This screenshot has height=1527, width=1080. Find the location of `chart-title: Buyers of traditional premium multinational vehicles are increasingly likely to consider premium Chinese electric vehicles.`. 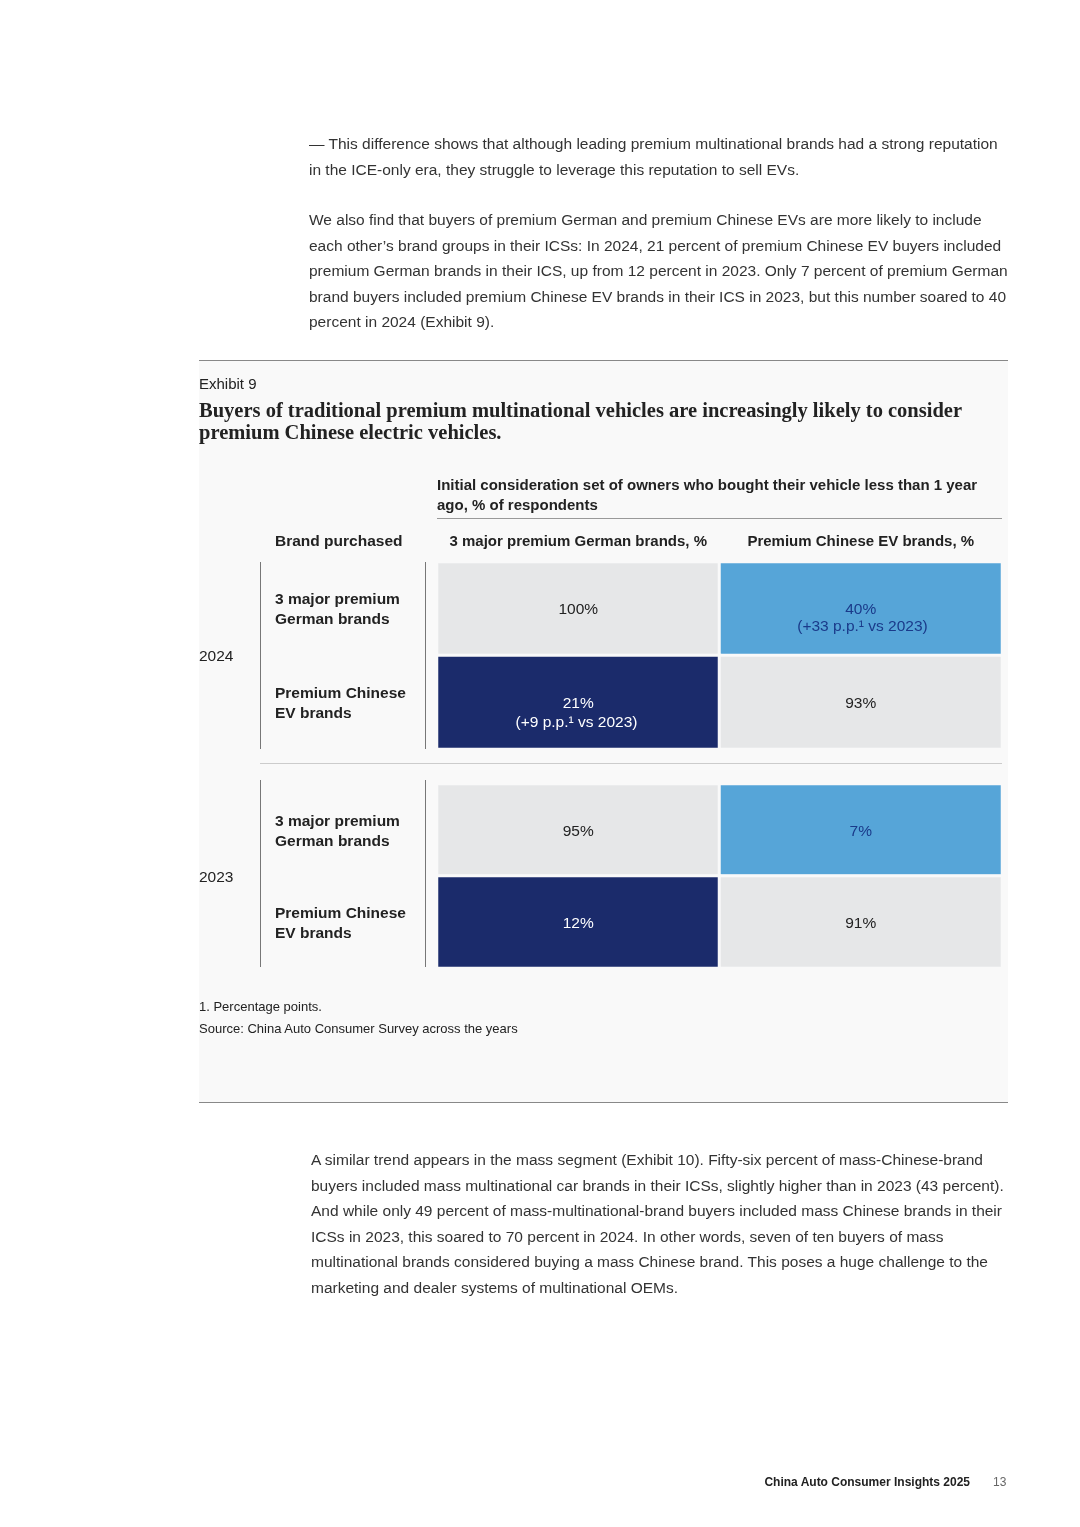

chart-title: Buyers of traditional premium multinational vehicles are increasingly likely to consider premium Chinese electric vehicles. is located at coordinates (581, 421).